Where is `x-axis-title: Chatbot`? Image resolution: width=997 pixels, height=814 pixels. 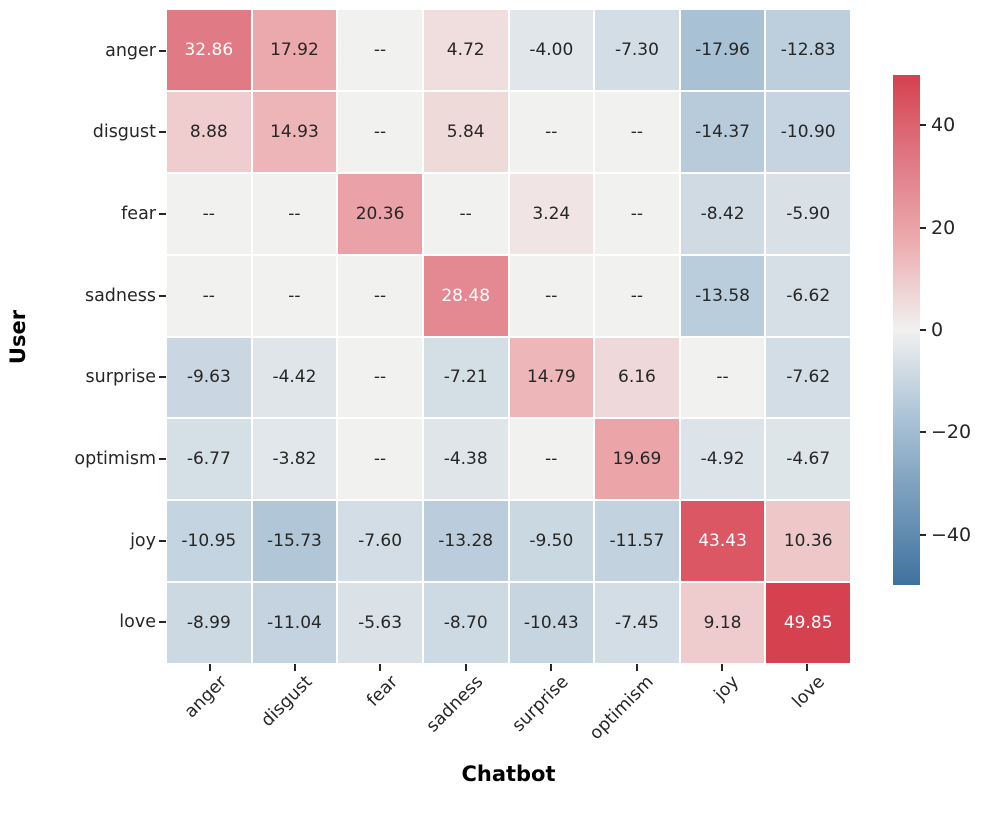 x-axis-title: Chatbot is located at coordinates (508, 774).